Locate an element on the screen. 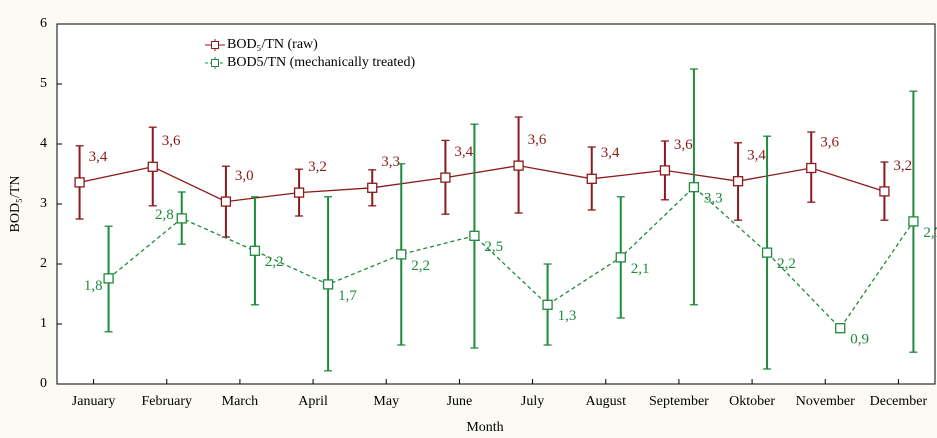  x-tick-label: June is located at coordinates (460, 401).